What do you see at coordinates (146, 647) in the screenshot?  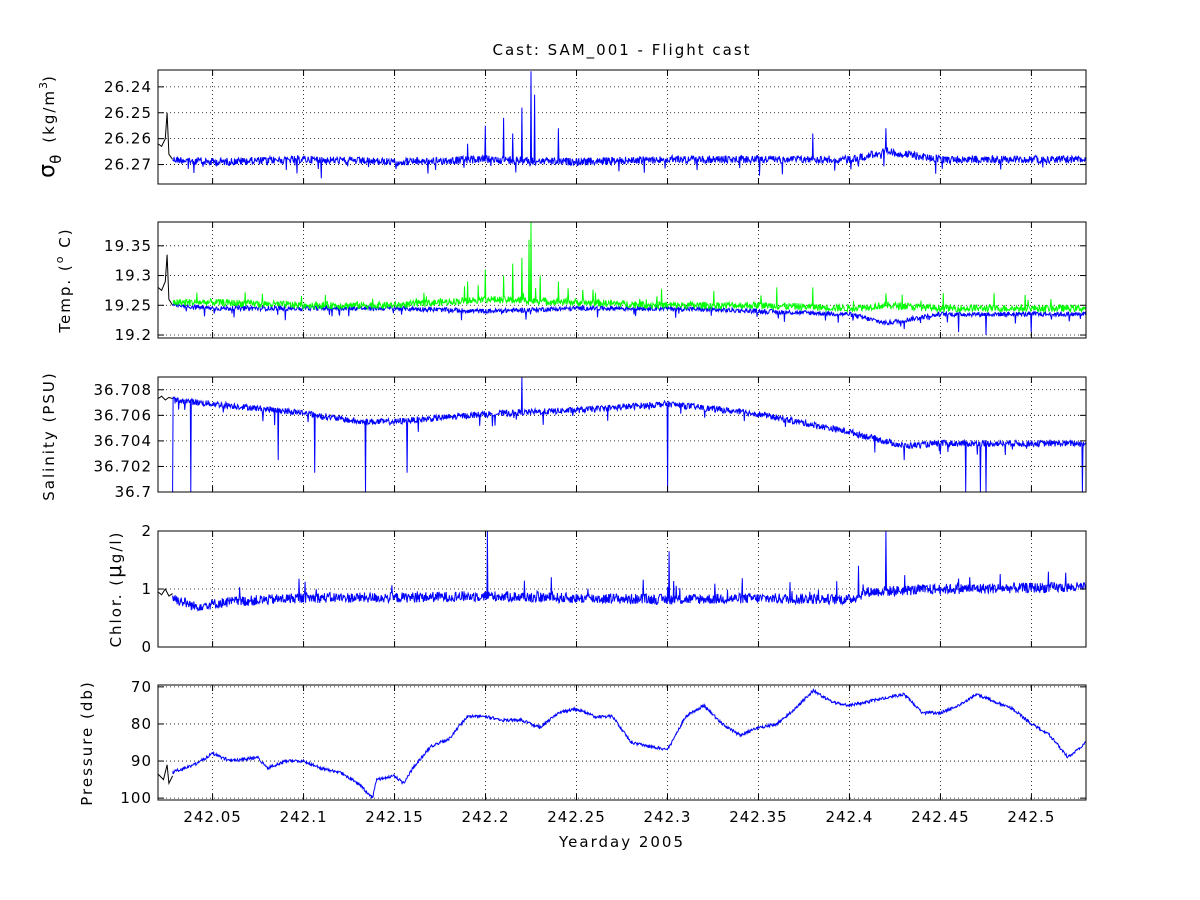 I see `y-tick-label: 0` at bounding box center [146, 647].